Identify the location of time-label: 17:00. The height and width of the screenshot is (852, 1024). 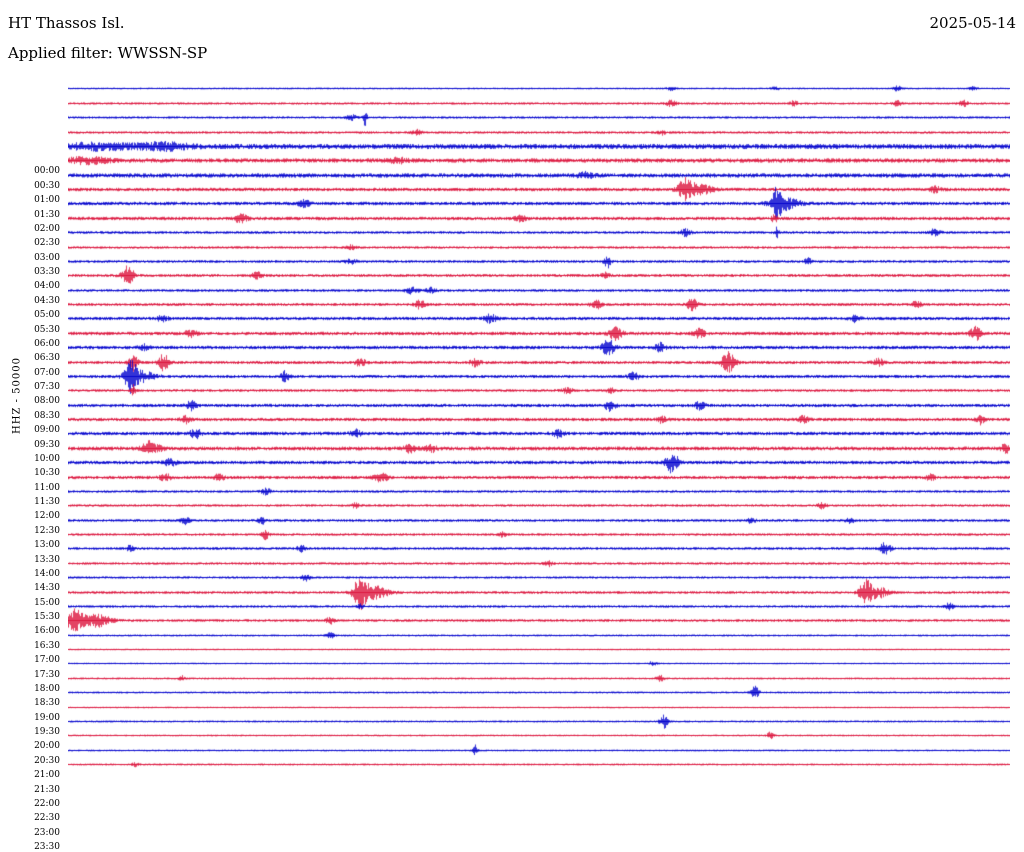
(47, 659).